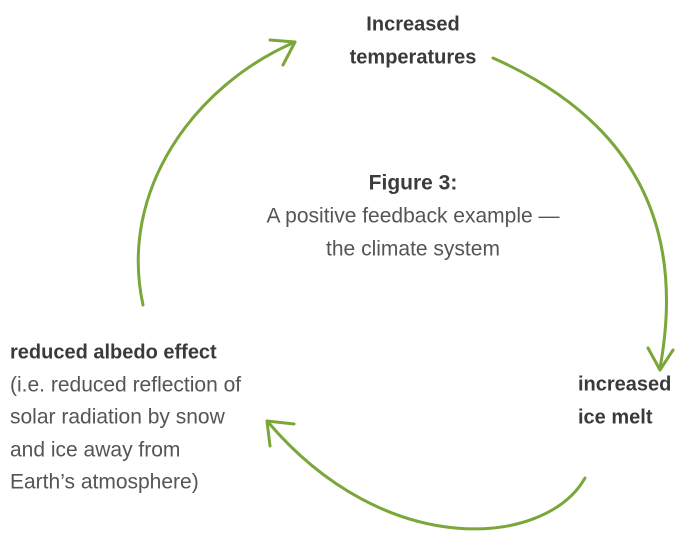 This screenshot has width=695, height=545. What do you see at coordinates (615, 417) in the screenshot?
I see `node-title: ice melt` at bounding box center [615, 417].